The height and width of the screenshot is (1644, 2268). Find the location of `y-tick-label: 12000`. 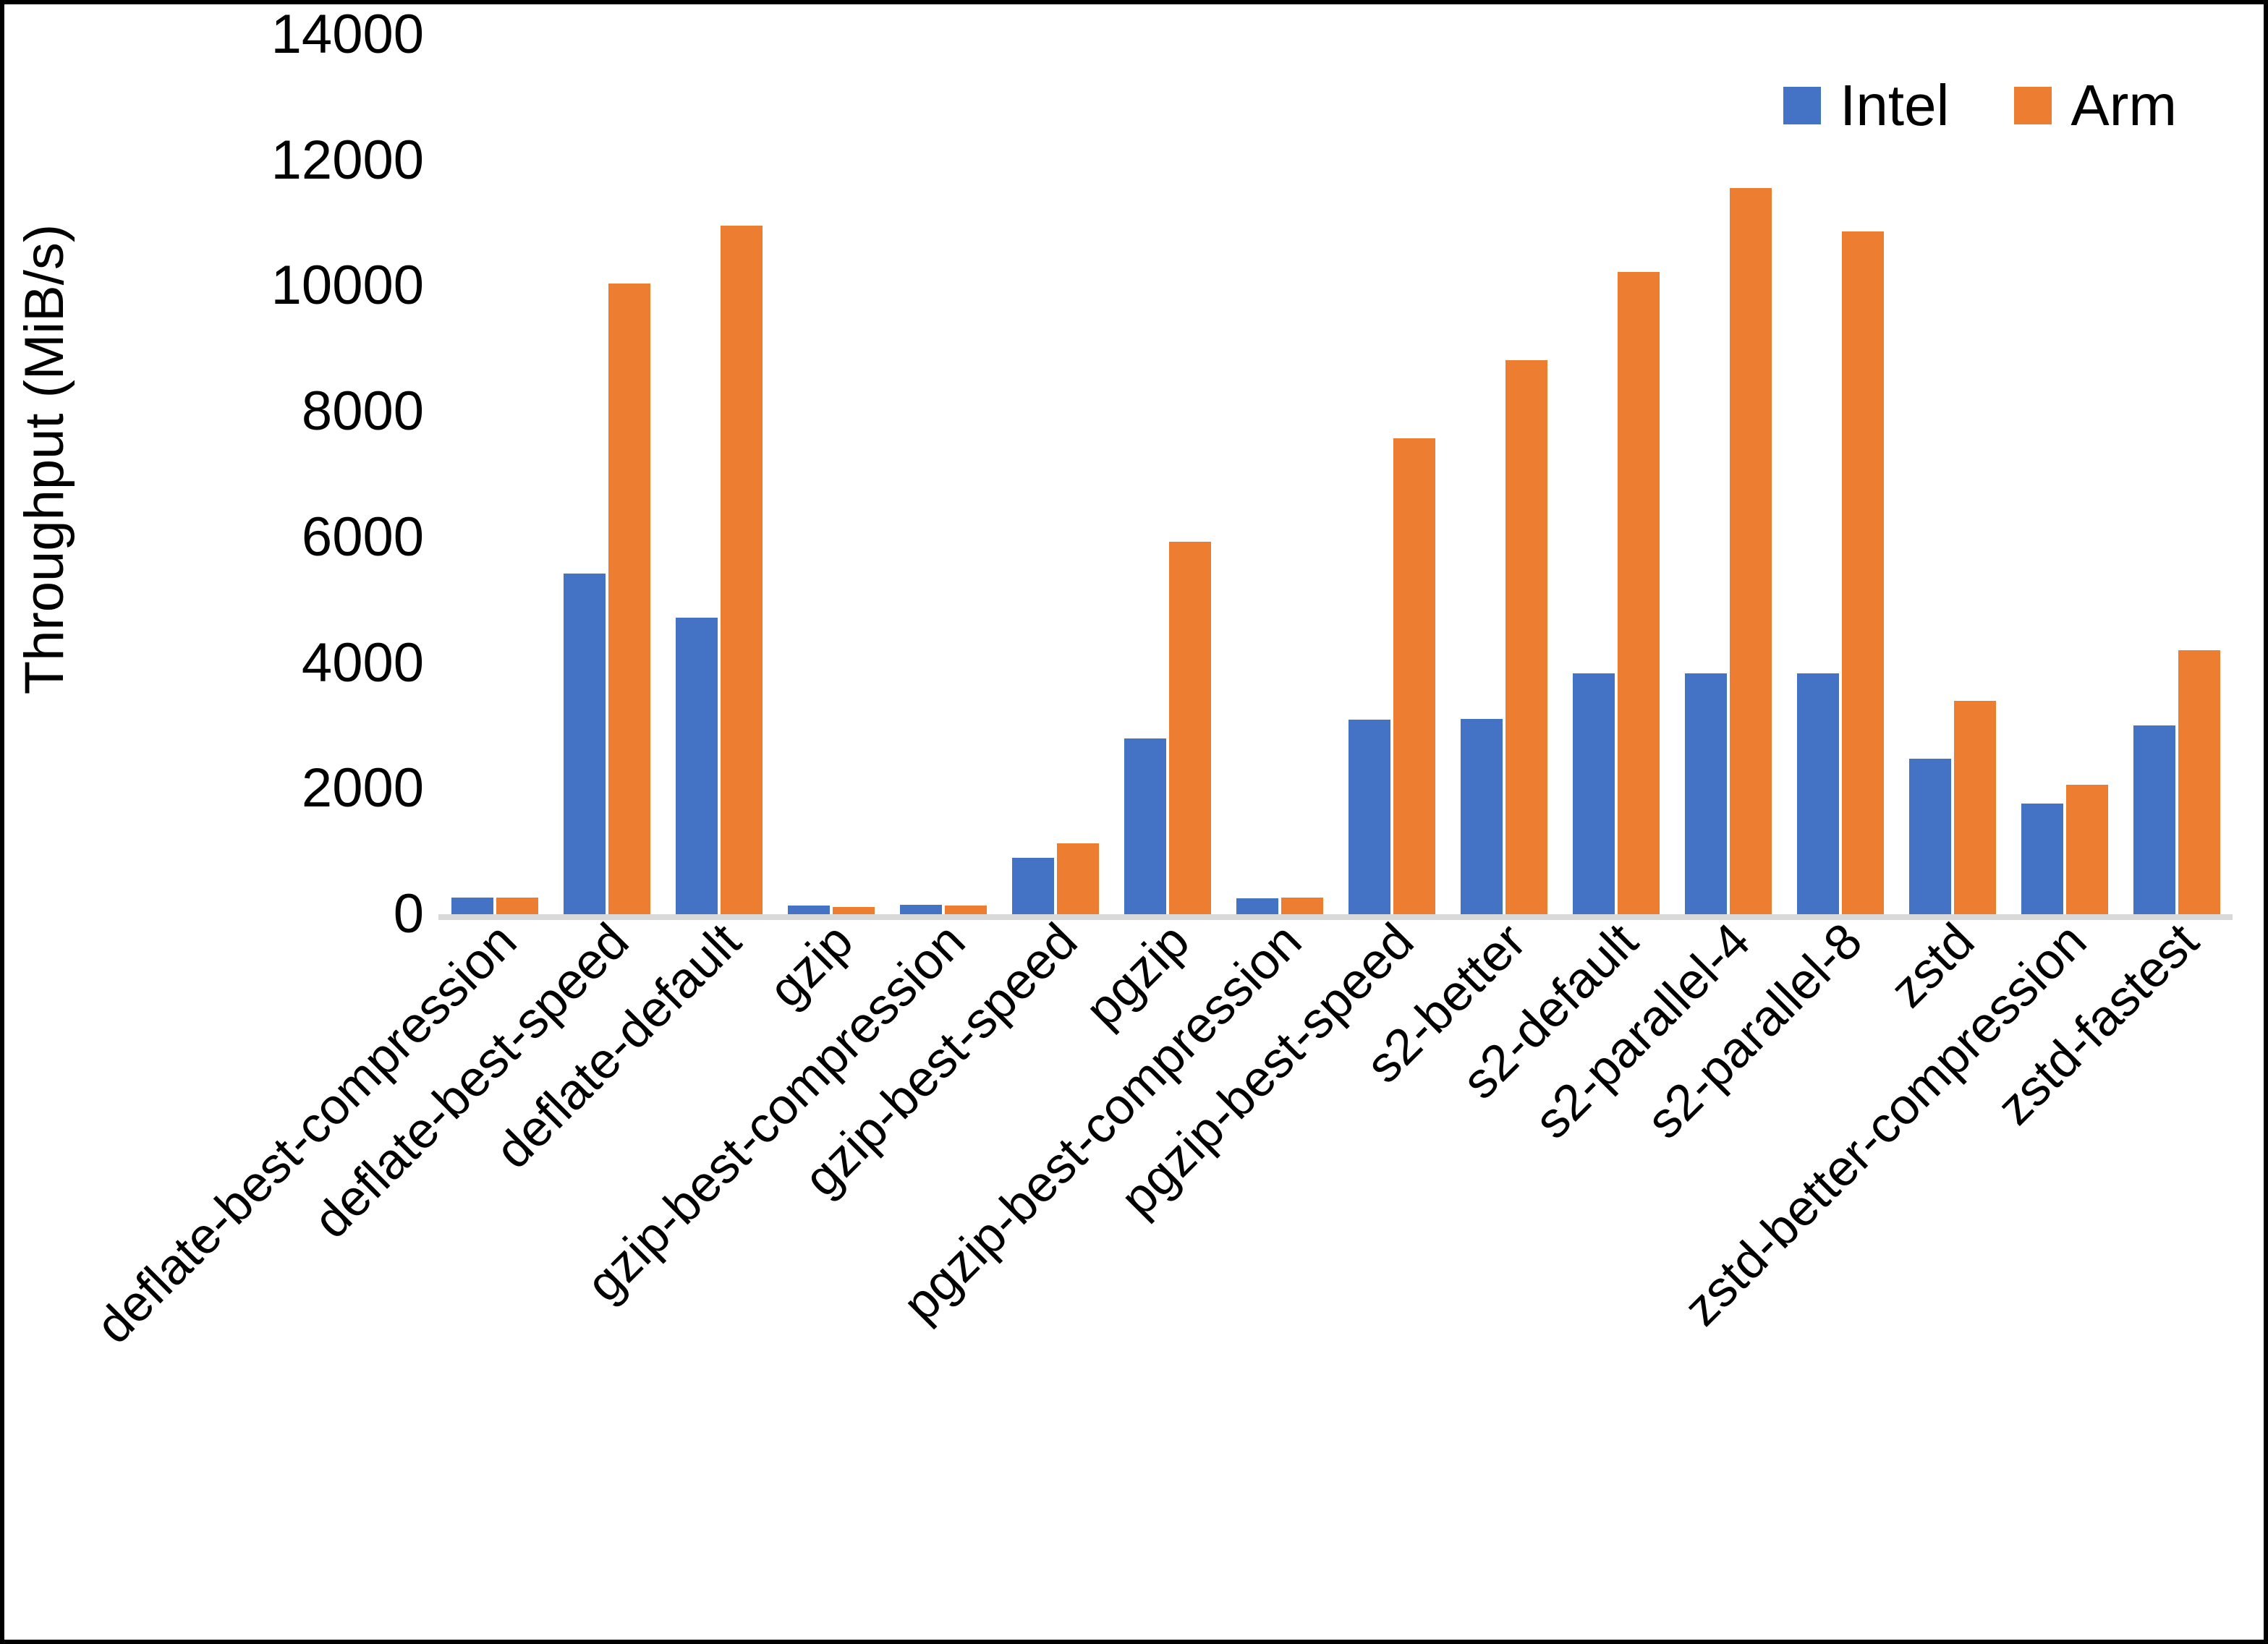

y-tick-label: 12000 is located at coordinates (347, 160).